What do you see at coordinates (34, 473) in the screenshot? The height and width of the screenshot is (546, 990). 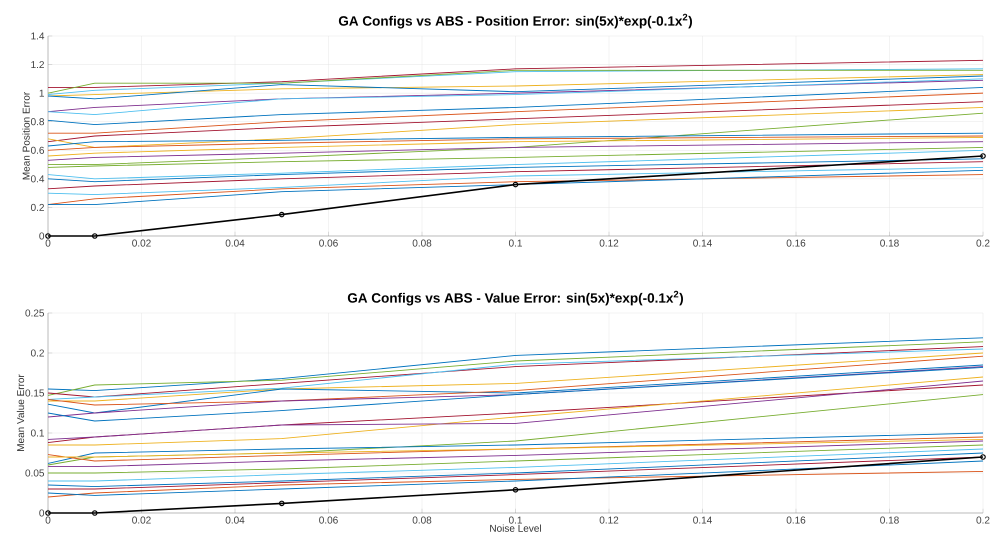 I see `y-tick-label: 0.05` at bounding box center [34, 473].